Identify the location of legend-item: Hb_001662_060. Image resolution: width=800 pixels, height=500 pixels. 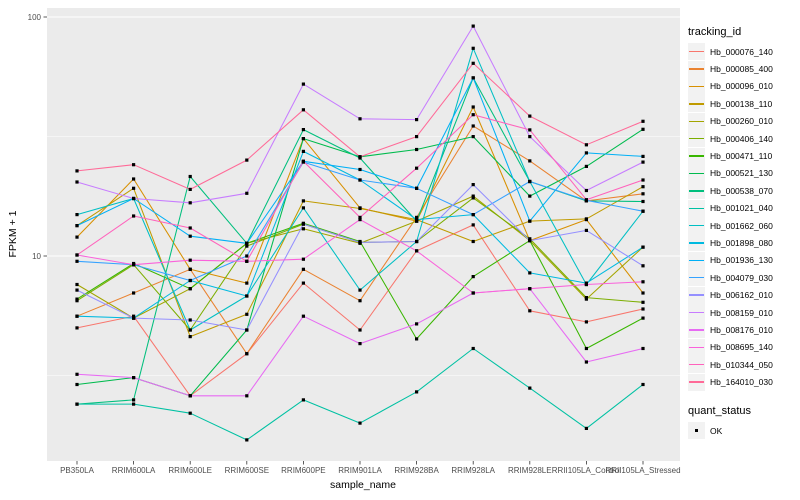
(744, 226).